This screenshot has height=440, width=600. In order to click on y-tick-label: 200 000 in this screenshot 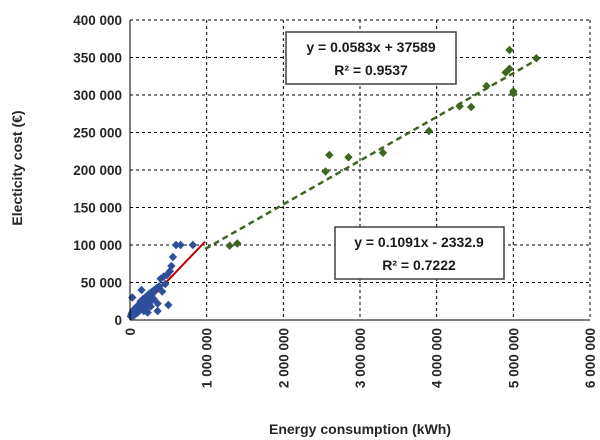, I will do `click(97, 170)`.